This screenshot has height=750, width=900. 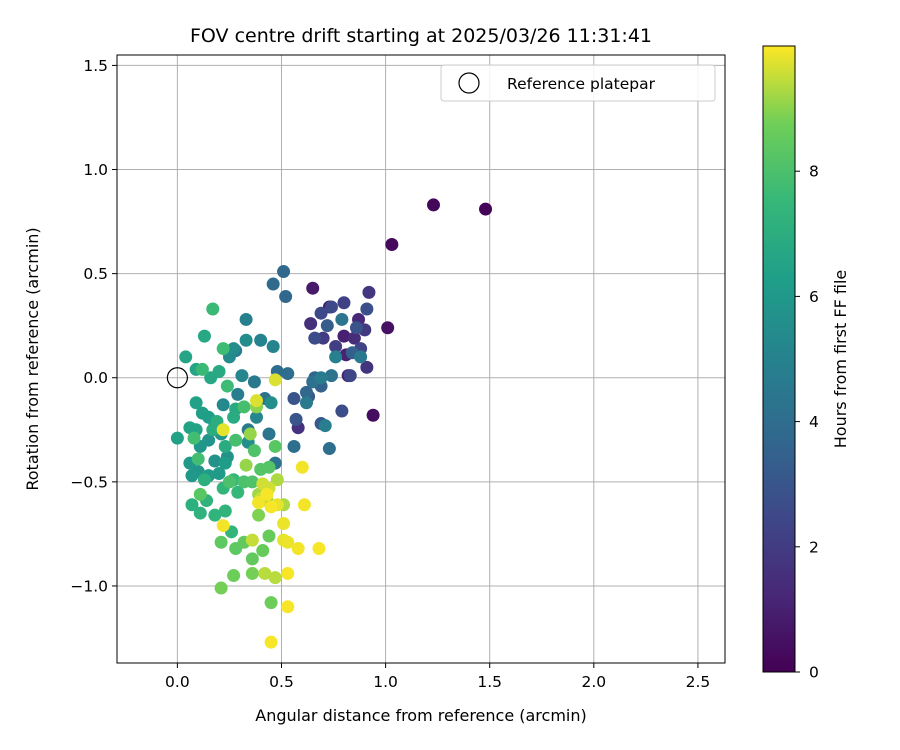 What do you see at coordinates (385, 682) in the screenshot?
I see `x-tick-label: 1.0` at bounding box center [385, 682].